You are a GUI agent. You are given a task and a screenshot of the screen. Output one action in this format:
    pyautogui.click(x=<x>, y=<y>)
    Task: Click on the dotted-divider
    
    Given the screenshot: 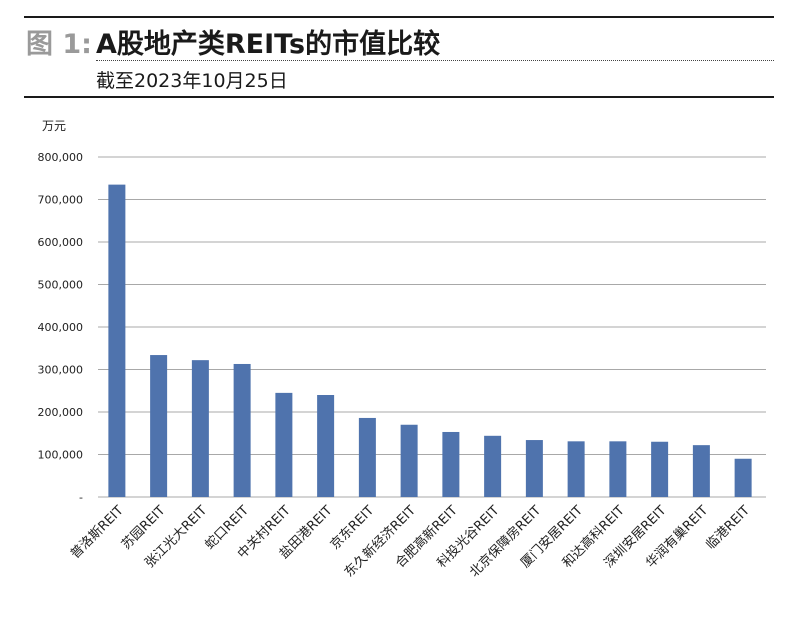 What is the action you would take?
    pyautogui.click(x=435, y=60)
    